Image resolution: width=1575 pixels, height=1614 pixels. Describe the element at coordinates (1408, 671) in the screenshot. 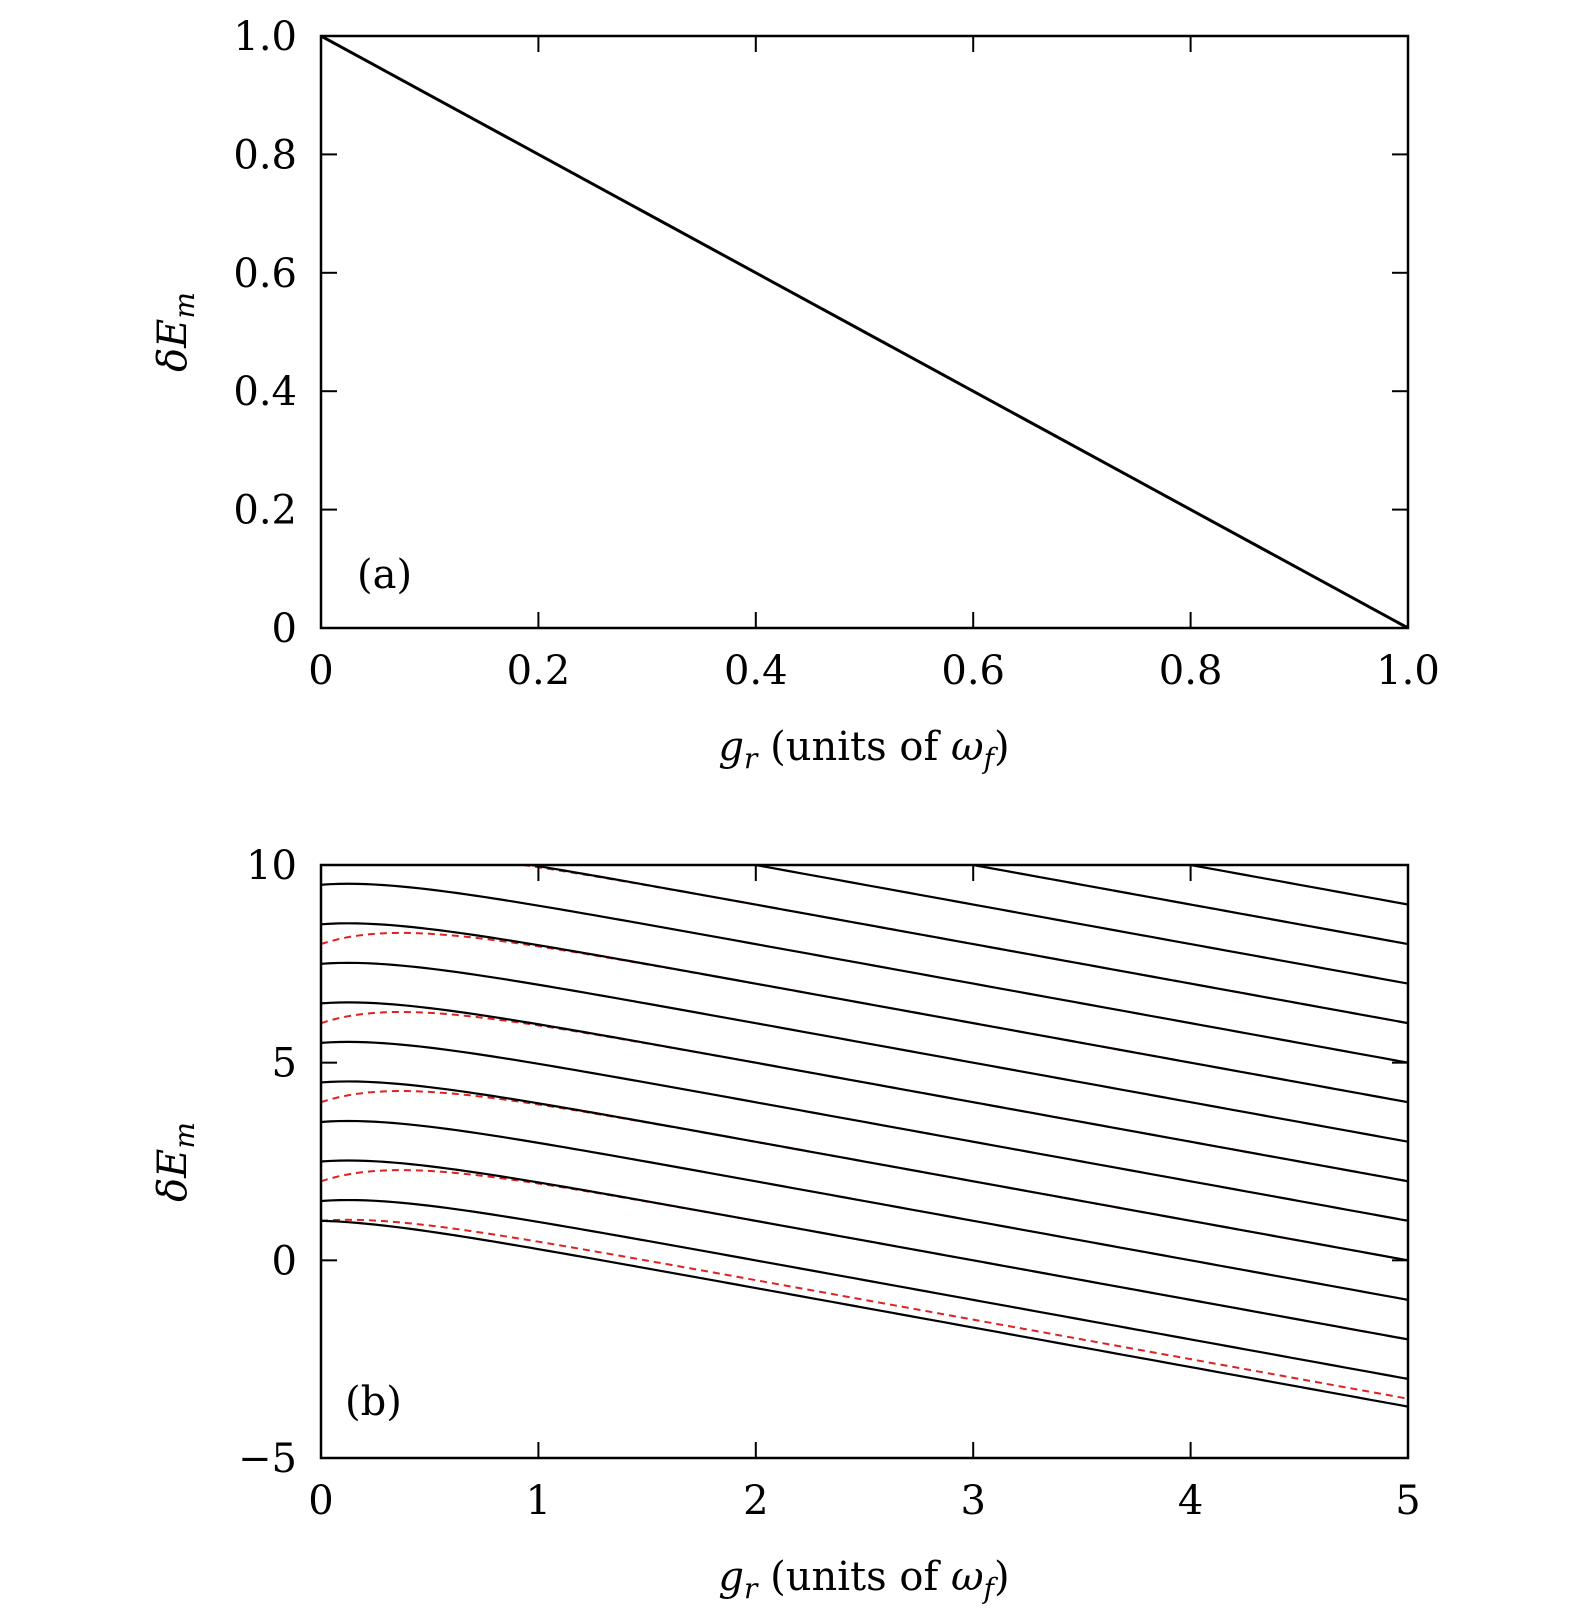

I see `x-tick-label: 1.0` at that location.